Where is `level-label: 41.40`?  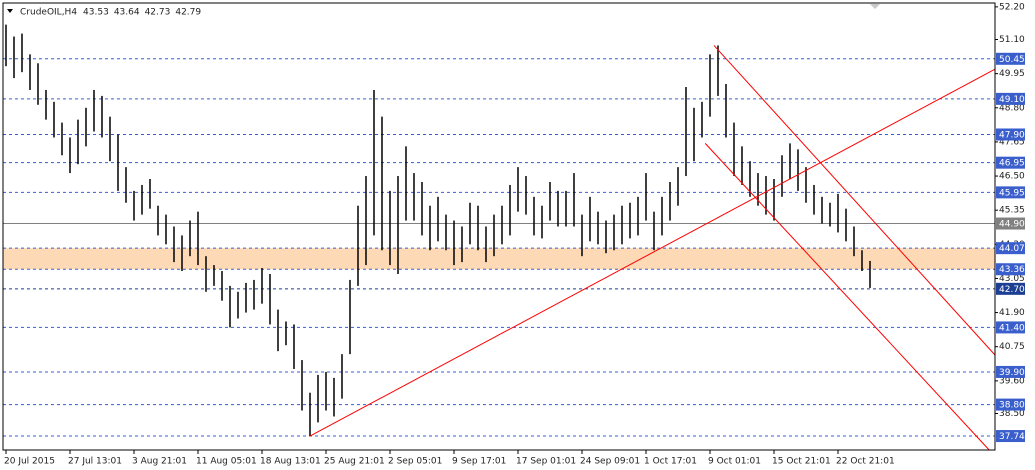 level-label: 41.40 is located at coordinates (1010, 327).